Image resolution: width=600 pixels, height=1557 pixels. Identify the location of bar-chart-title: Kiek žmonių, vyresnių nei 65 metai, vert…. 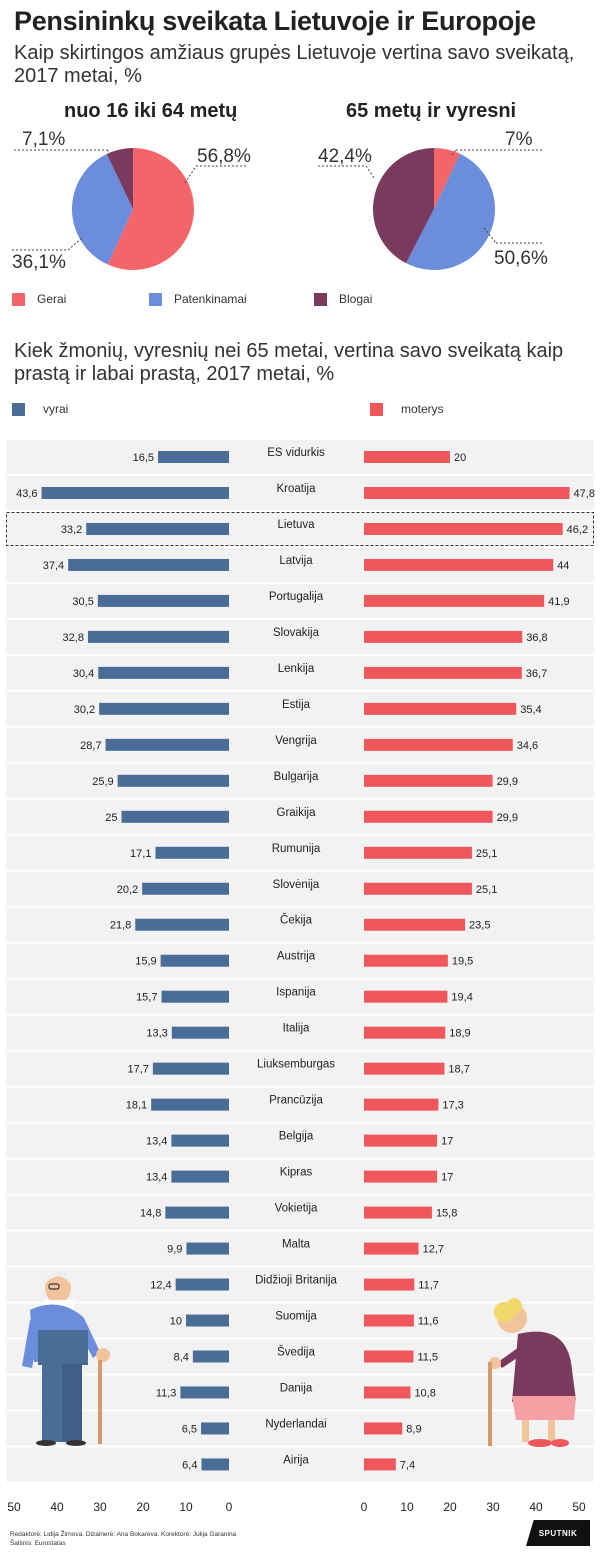
(289, 362).